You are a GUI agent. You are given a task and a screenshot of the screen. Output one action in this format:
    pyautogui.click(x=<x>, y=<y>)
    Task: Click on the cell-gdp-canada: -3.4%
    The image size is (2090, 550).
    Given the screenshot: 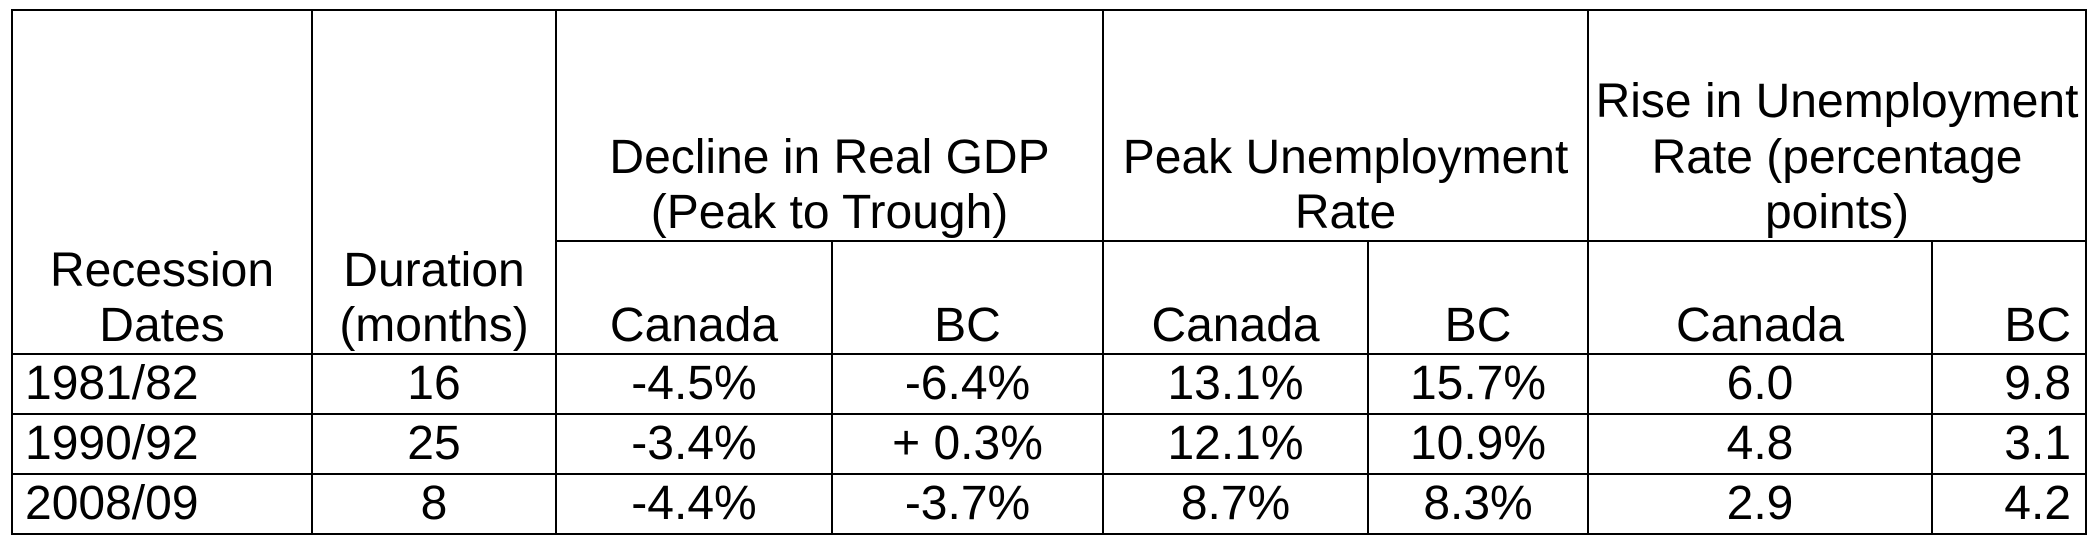 What is the action you would take?
    pyautogui.click(x=694, y=444)
    